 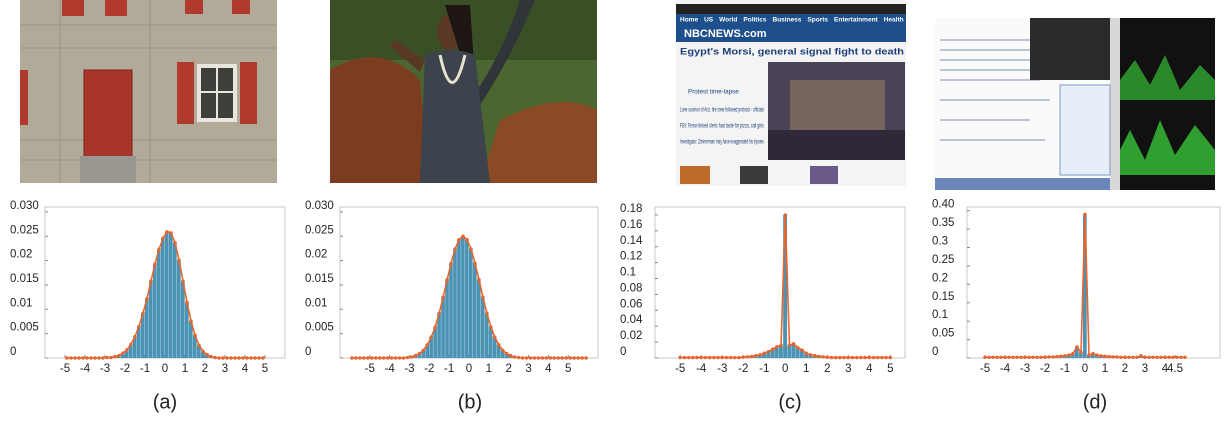 I want to click on y-tick-label: 0.06, so click(x=631, y=304).